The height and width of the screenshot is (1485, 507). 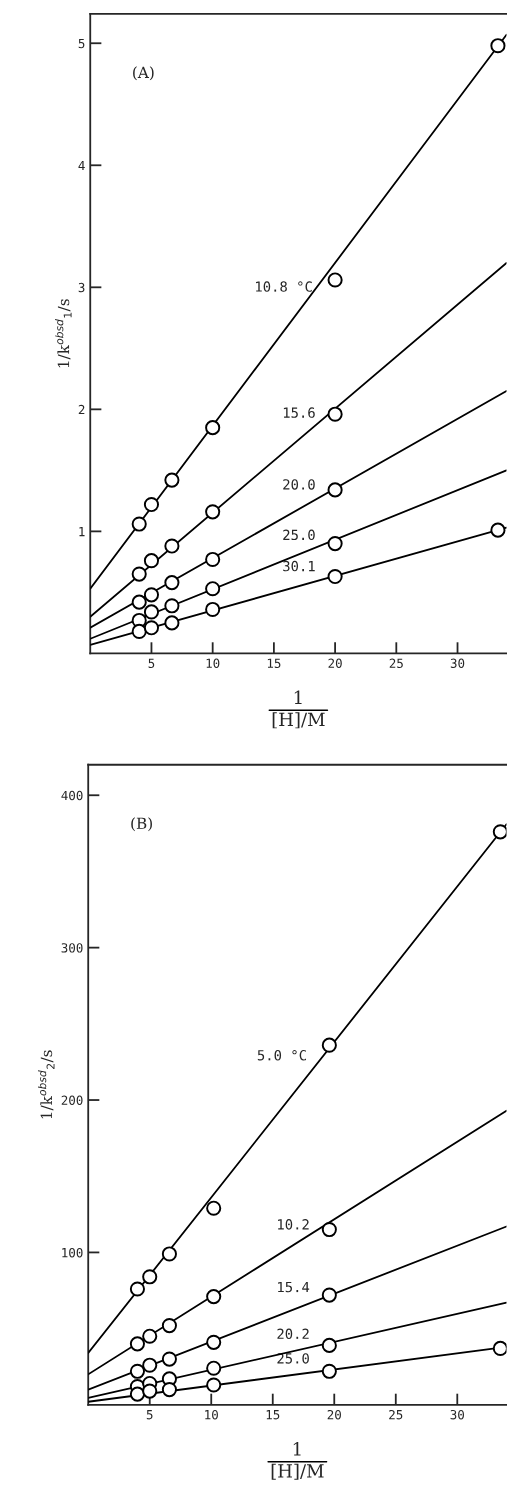 I want to click on y-axis-title: 1/k$^{obsd}$$_{2}$/s, so click(x=46, y=1084).